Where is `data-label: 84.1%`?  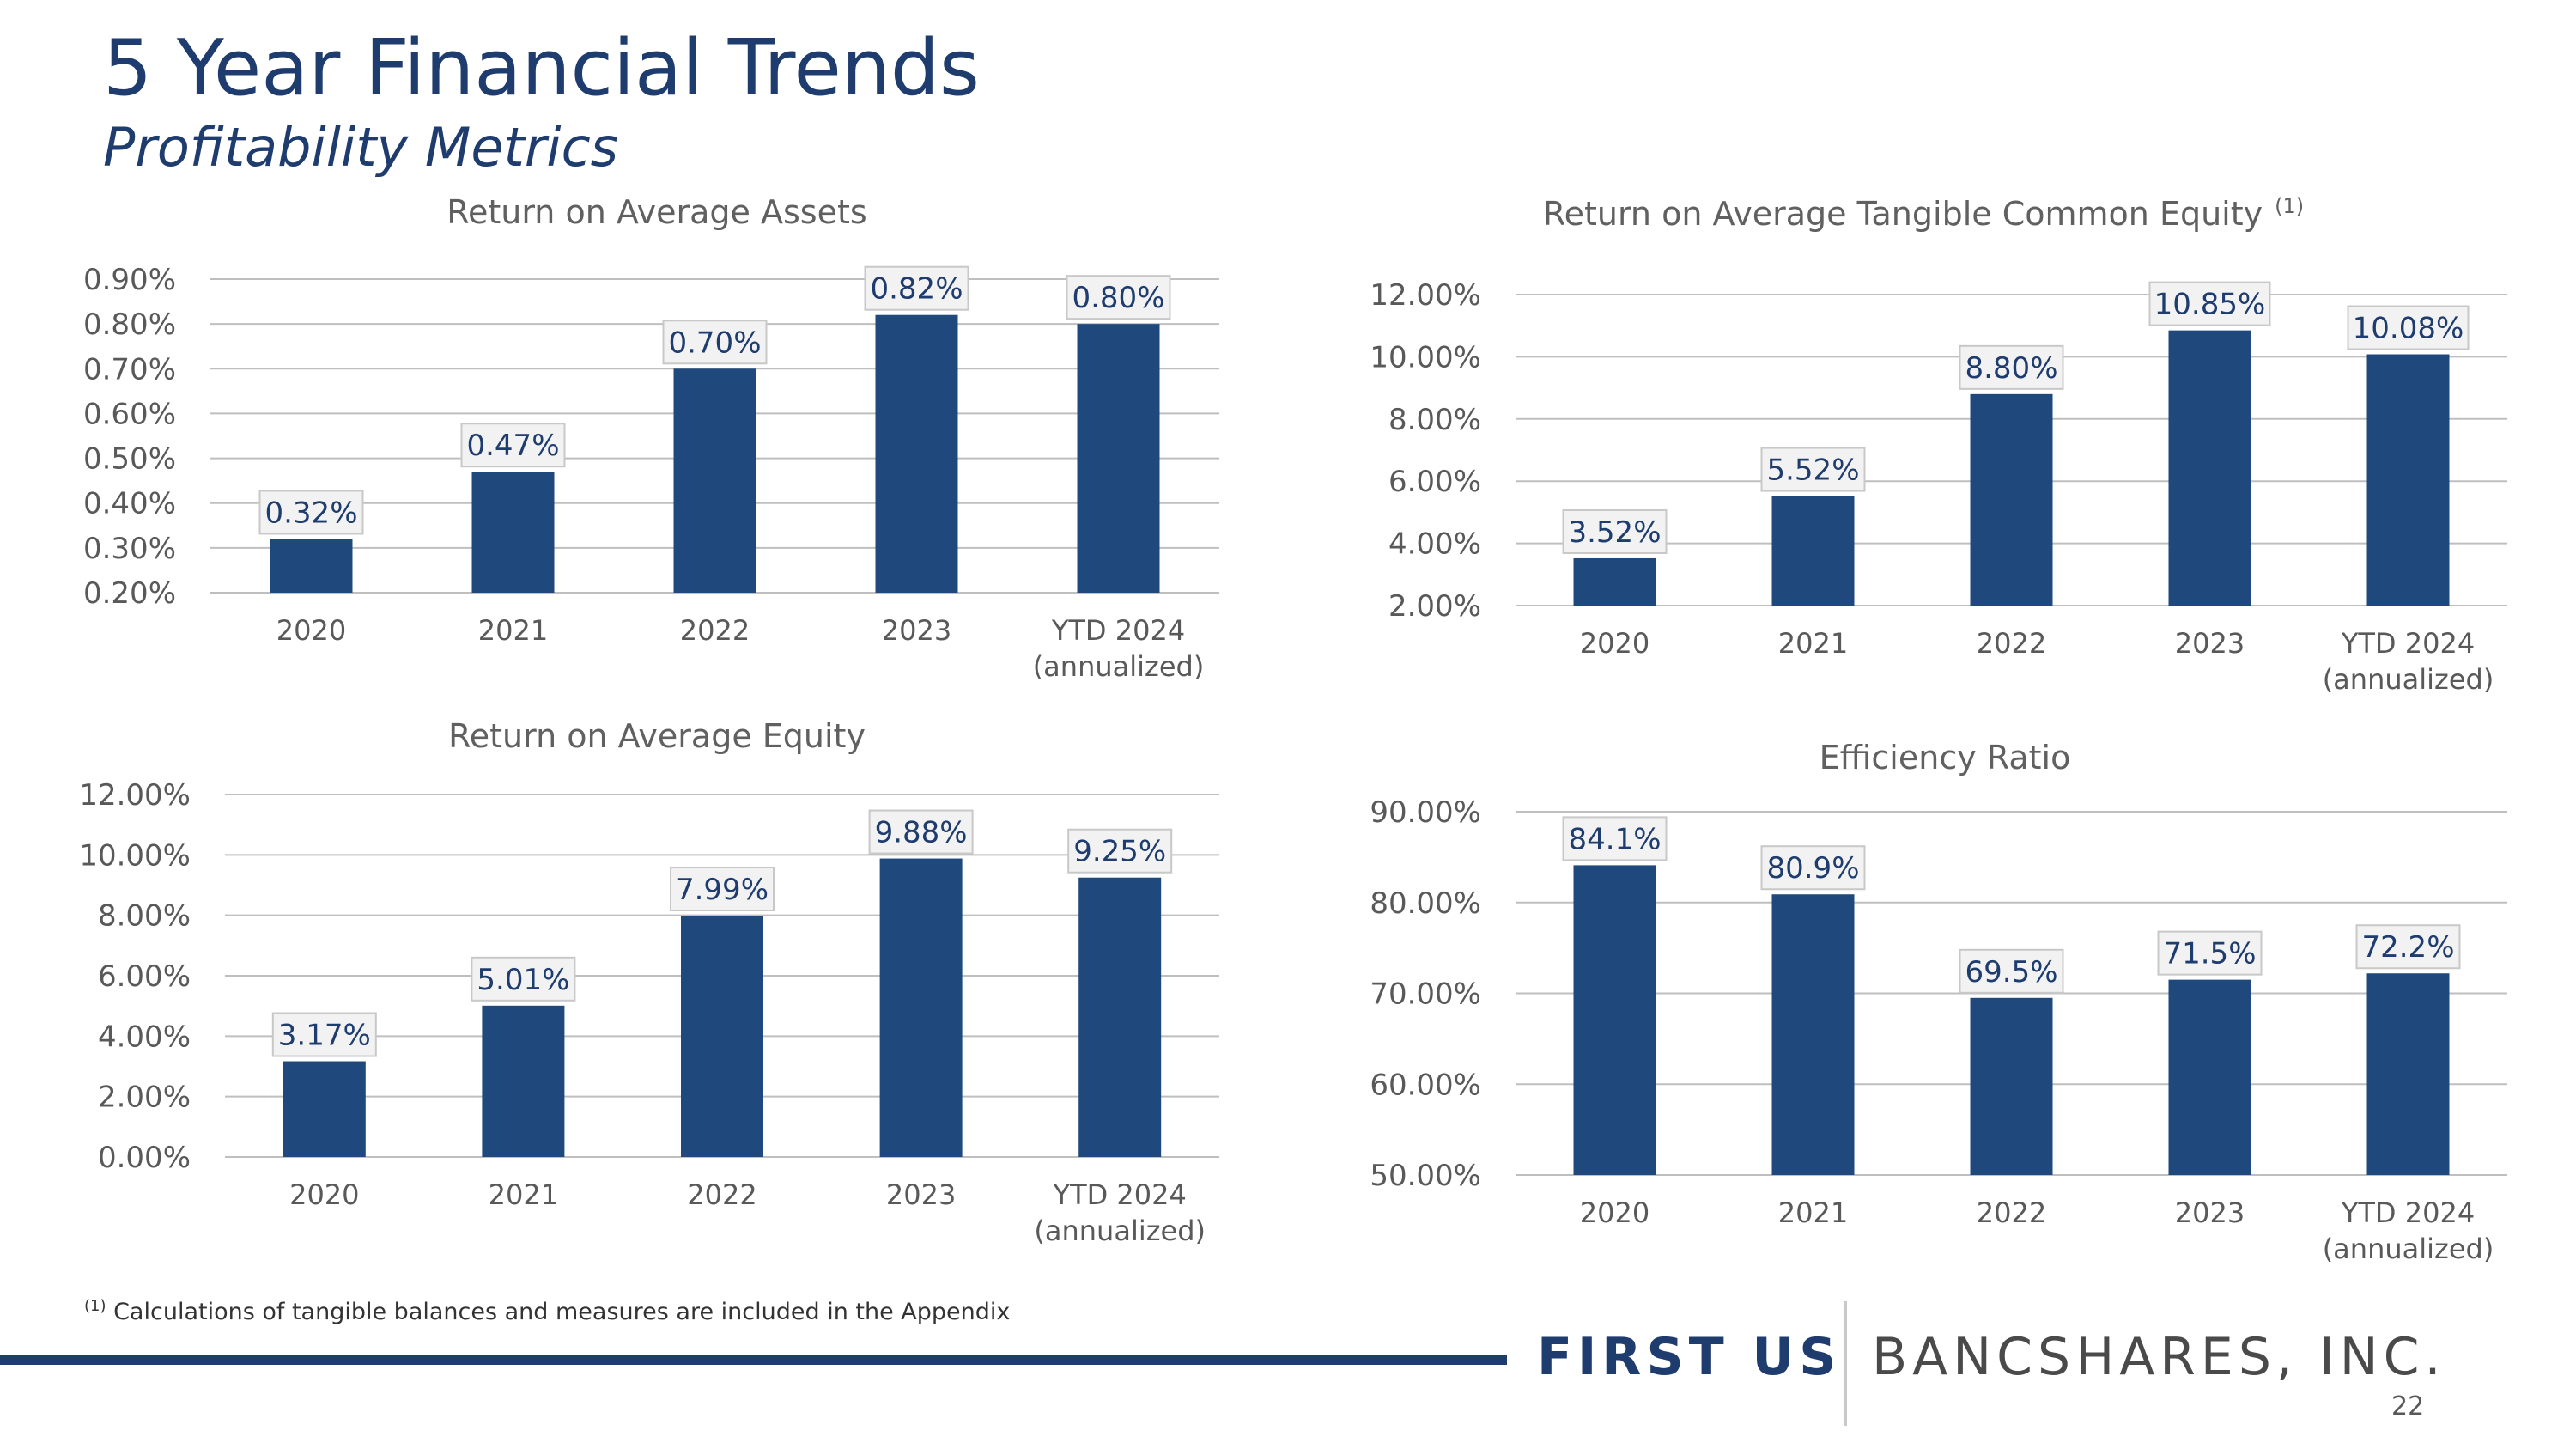
data-label: 84.1% is located at coordinates (1614, 839).